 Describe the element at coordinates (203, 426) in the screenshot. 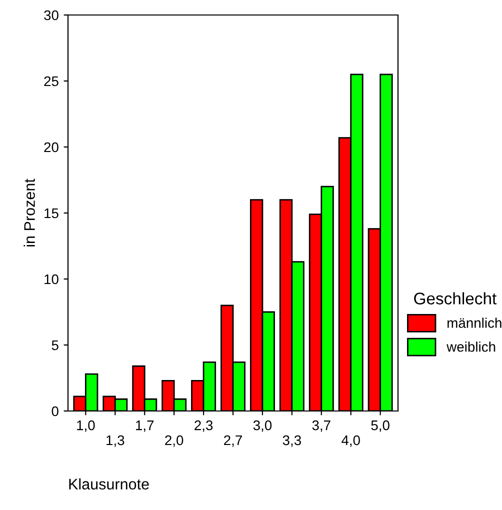

I see `x-tick-label: 2,3` at that location.